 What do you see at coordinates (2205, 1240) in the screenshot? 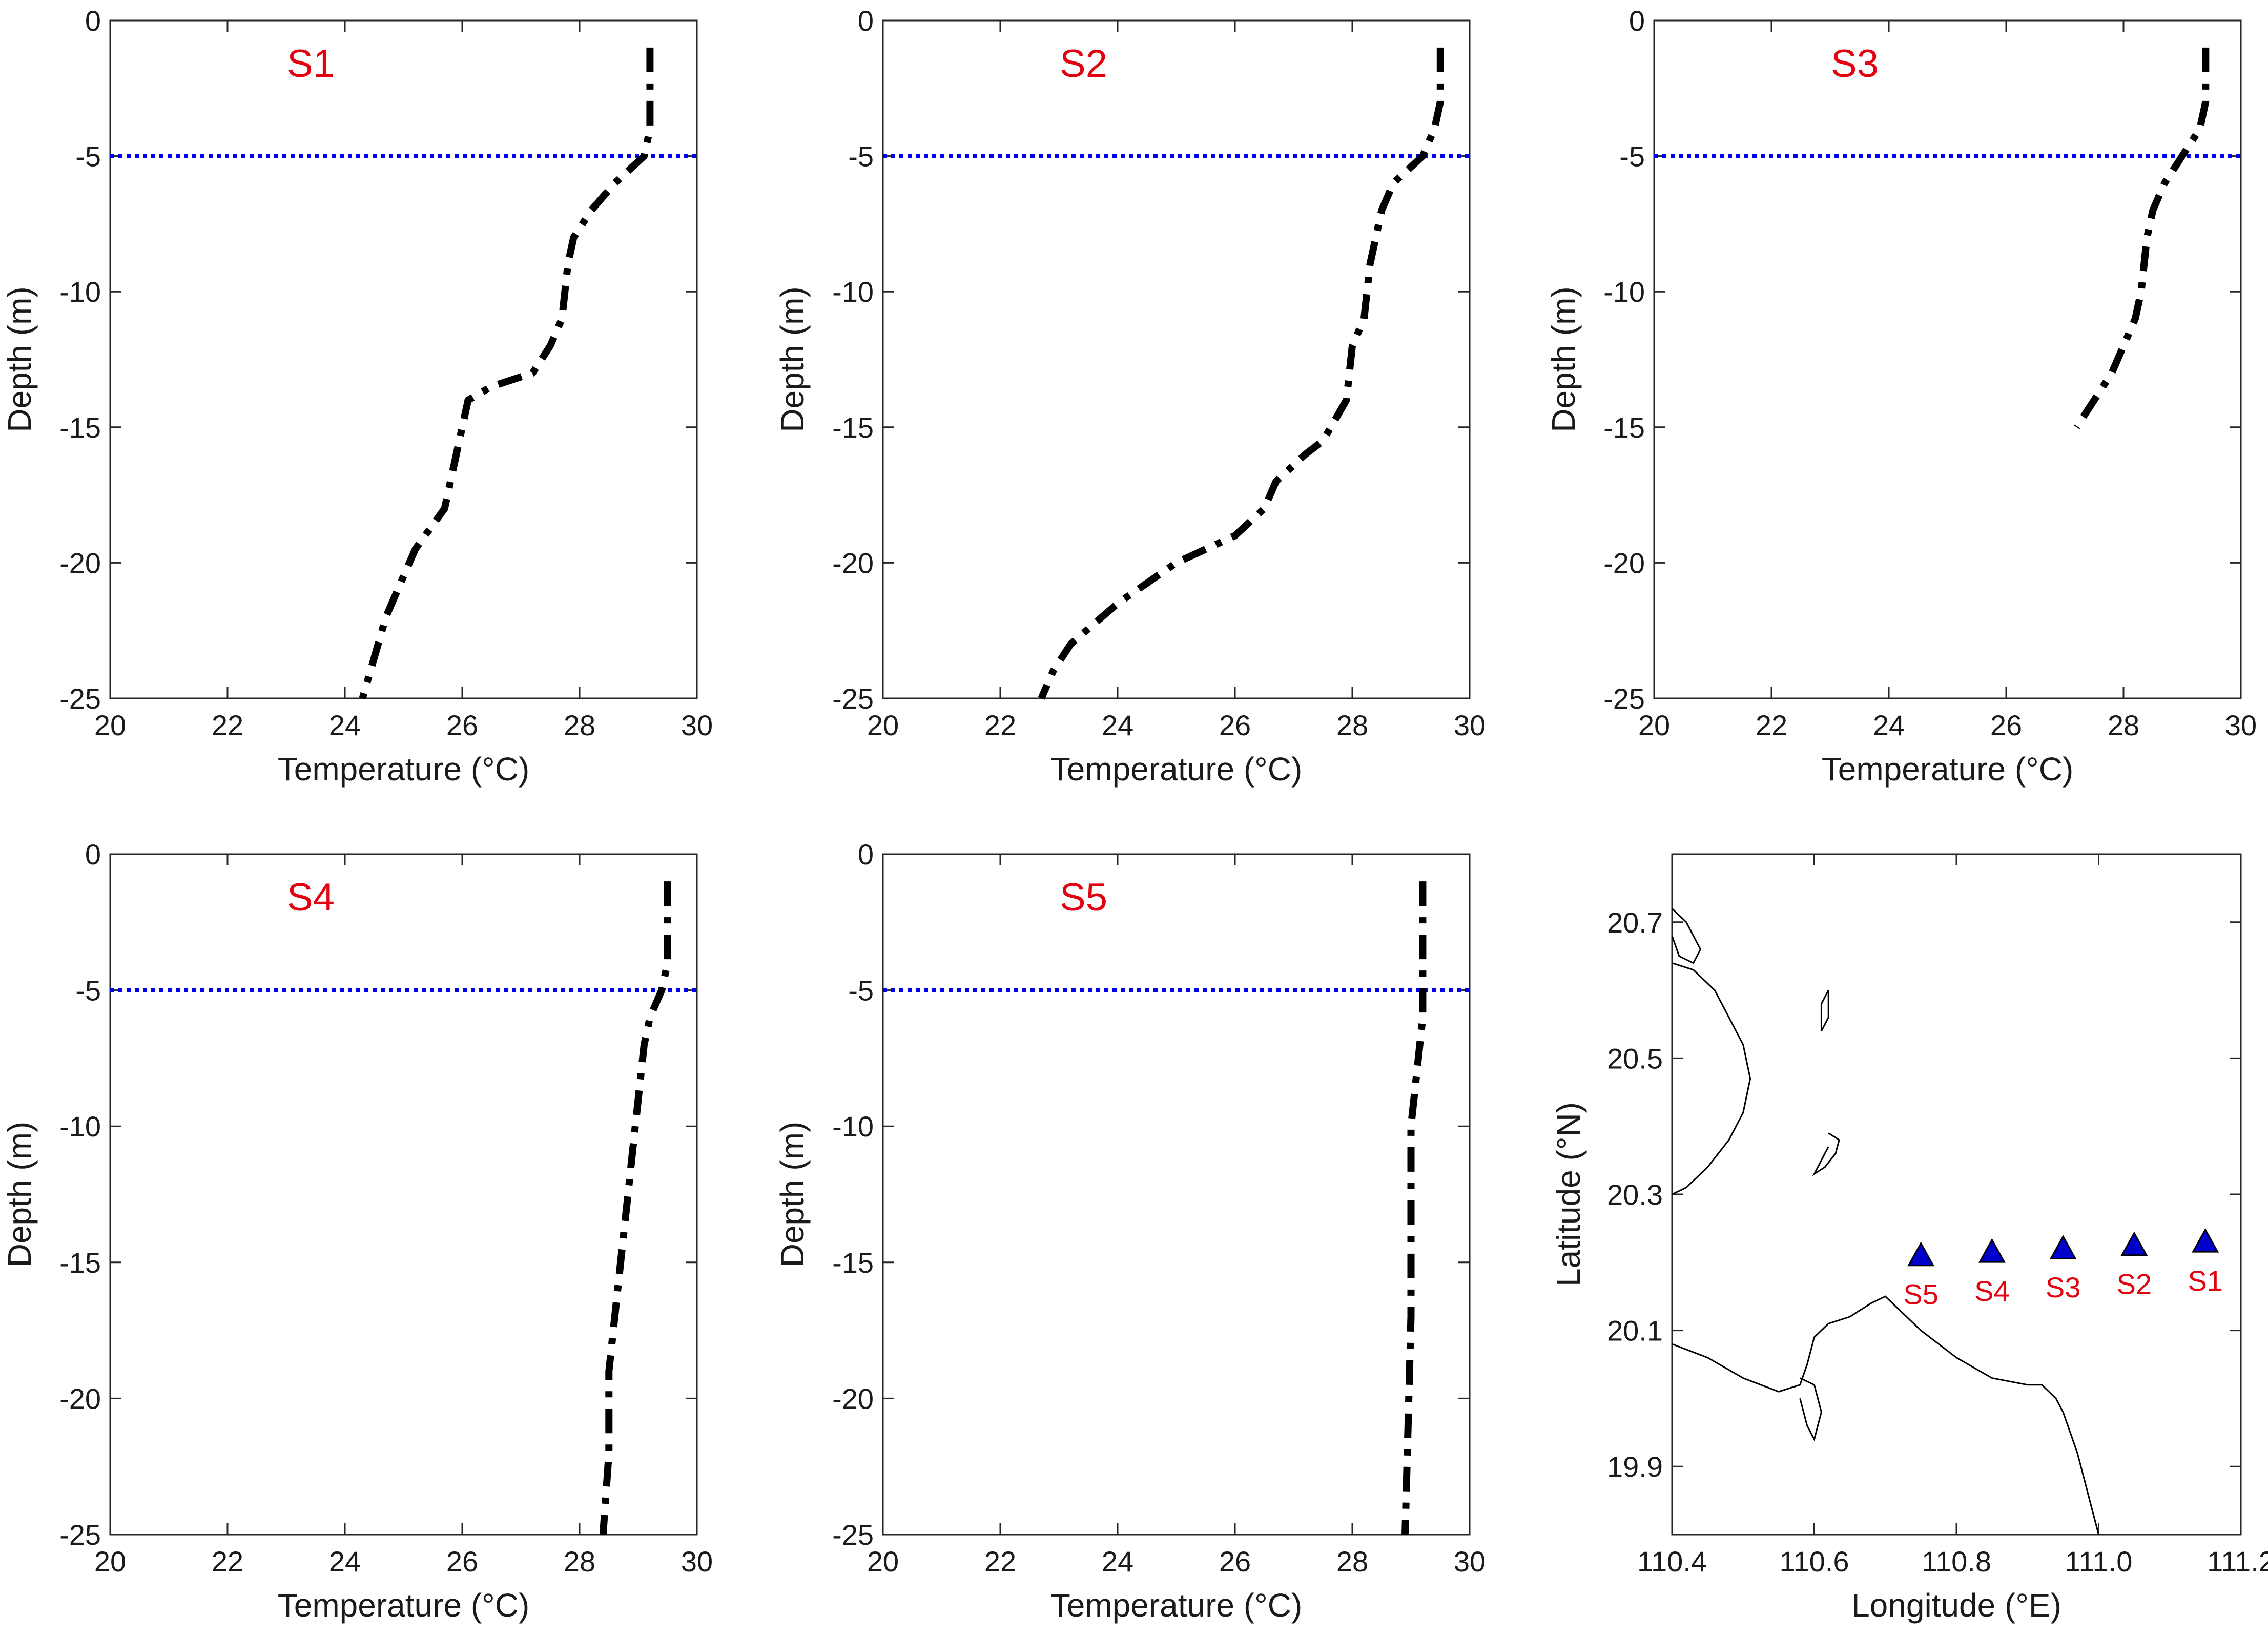
I see `station-marker-s1` at bounding box center [2205, 1240].